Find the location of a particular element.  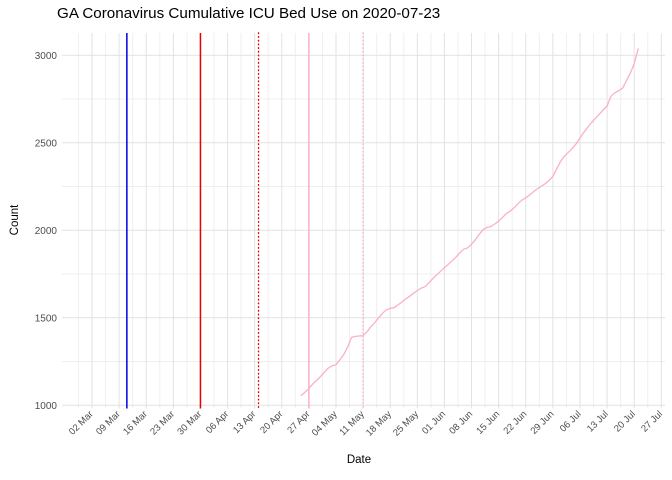

x-tick-label: 06 Apr is located at coordinates (217, 422).